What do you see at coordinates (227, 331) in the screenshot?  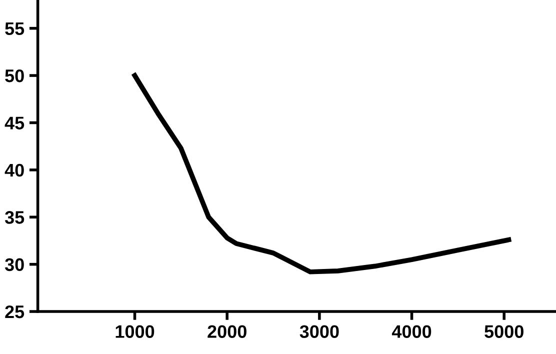 I see `x-tick-label: 2000` at bounding box center [227, 331].